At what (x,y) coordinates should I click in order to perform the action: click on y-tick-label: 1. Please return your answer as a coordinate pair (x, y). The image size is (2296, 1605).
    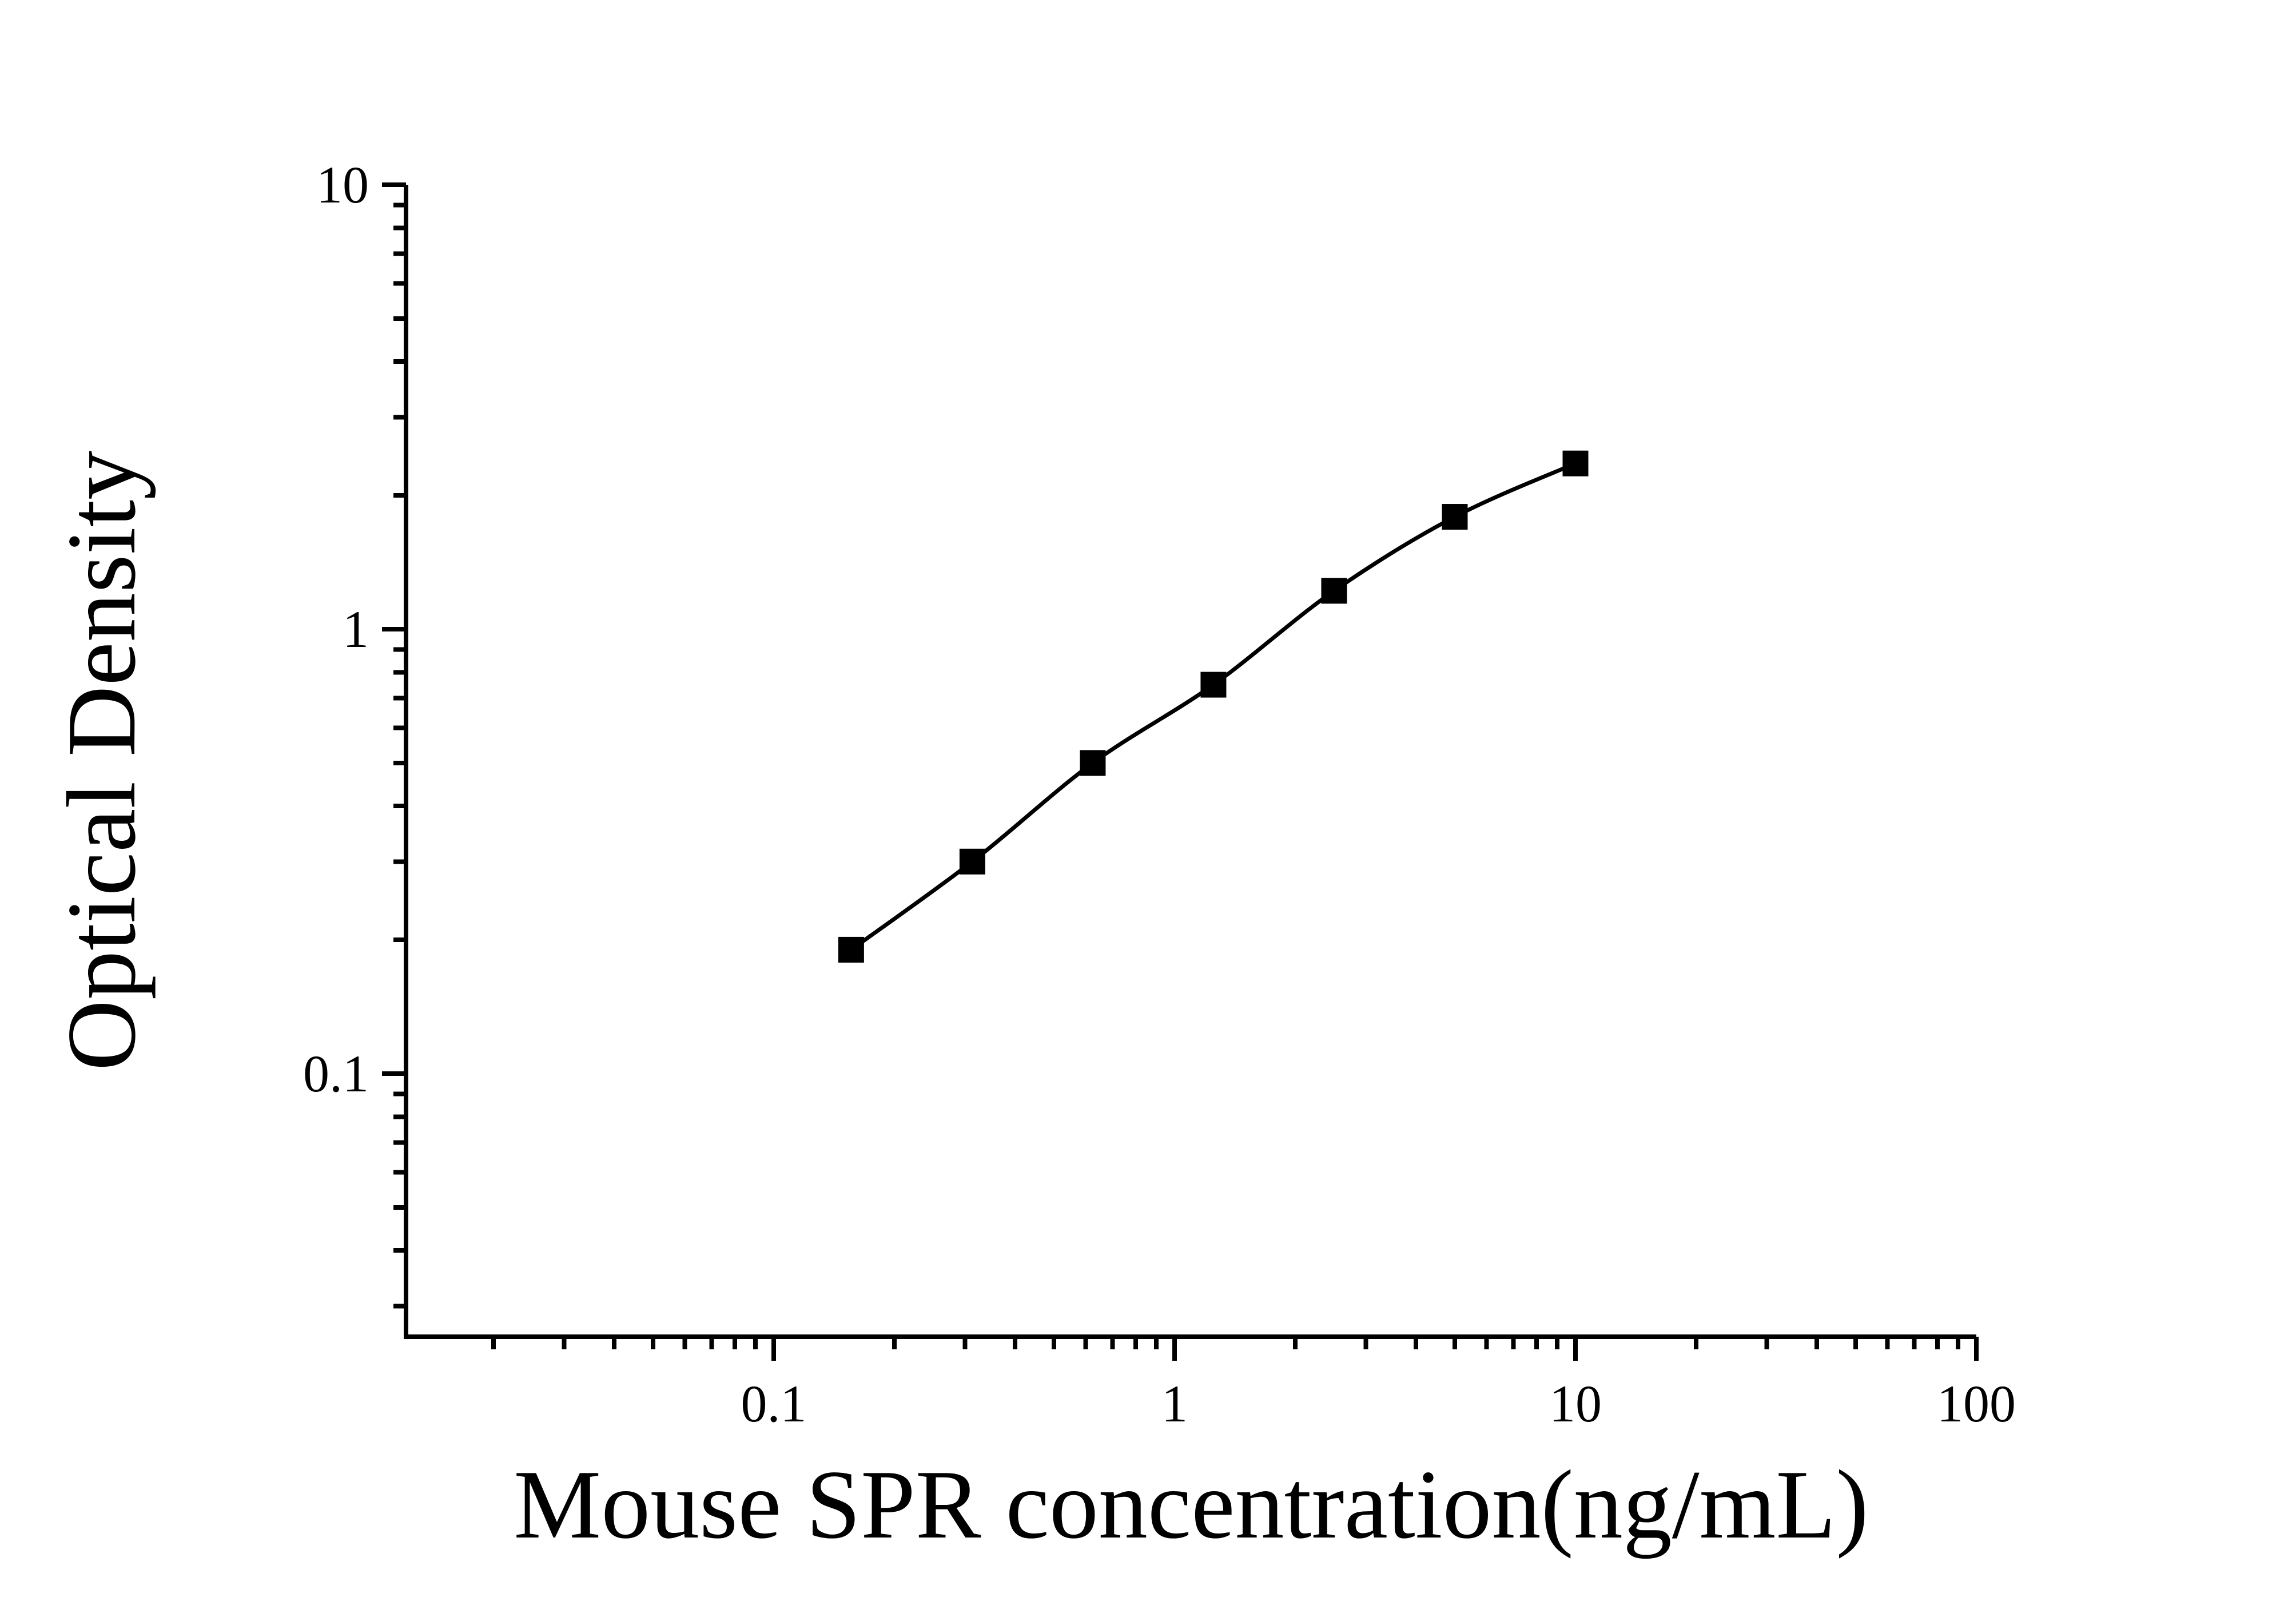
    Looking at the image, I should click on (356, 629).